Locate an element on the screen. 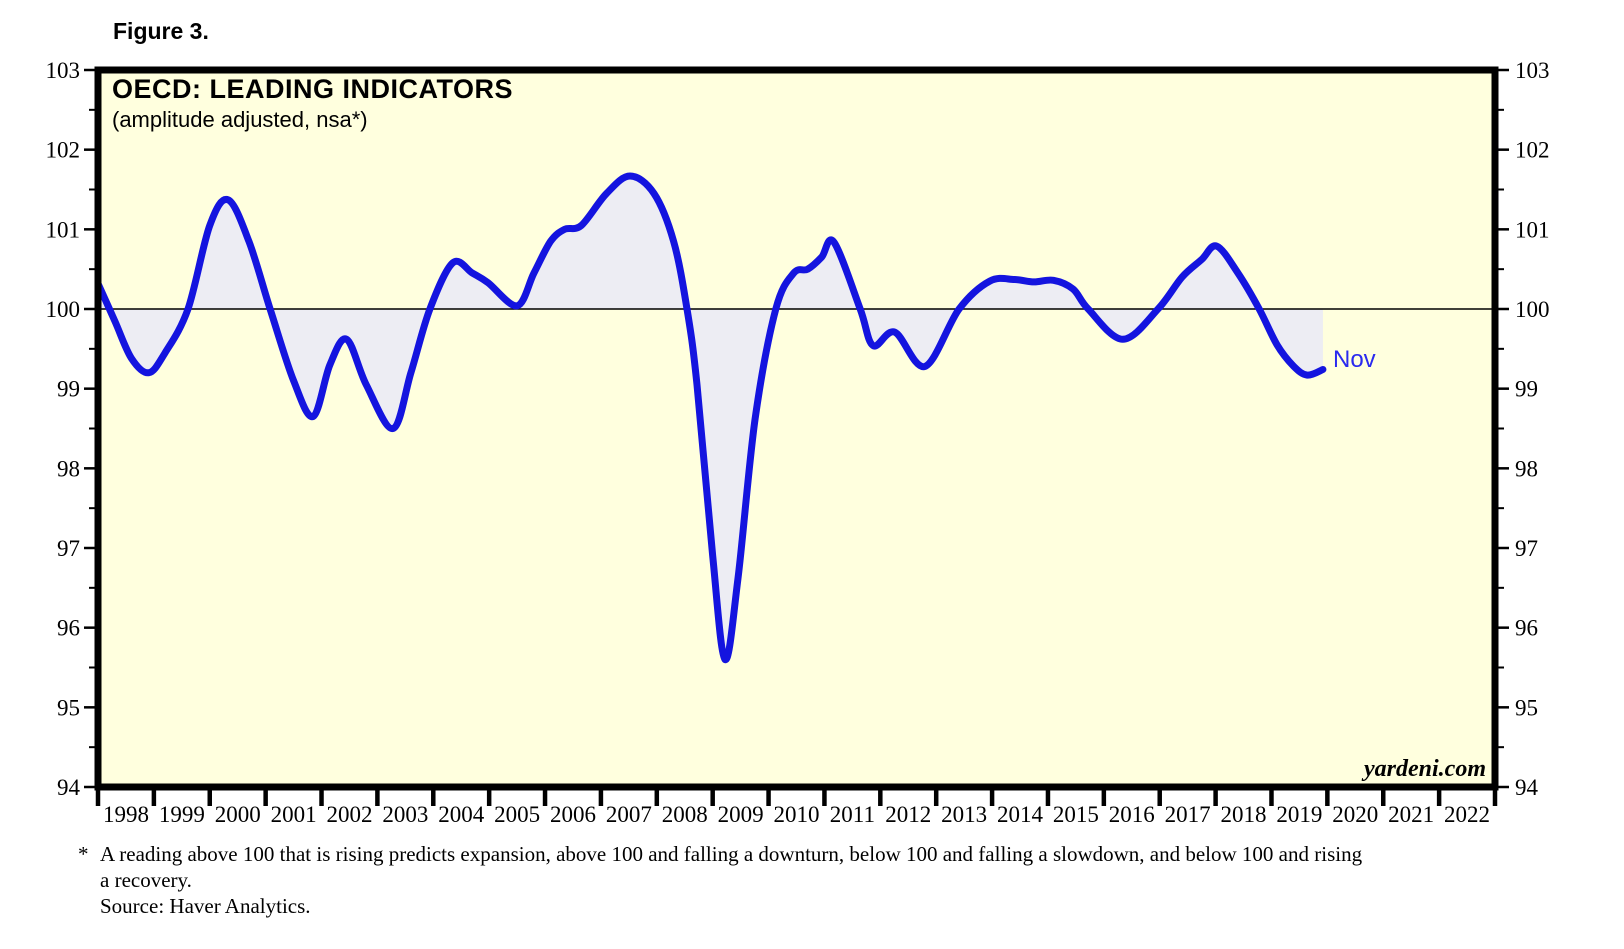 The width and height of the screenshot is (1624, 949). y-axis-label-right: 98 is located at coordinates (1526, 468).